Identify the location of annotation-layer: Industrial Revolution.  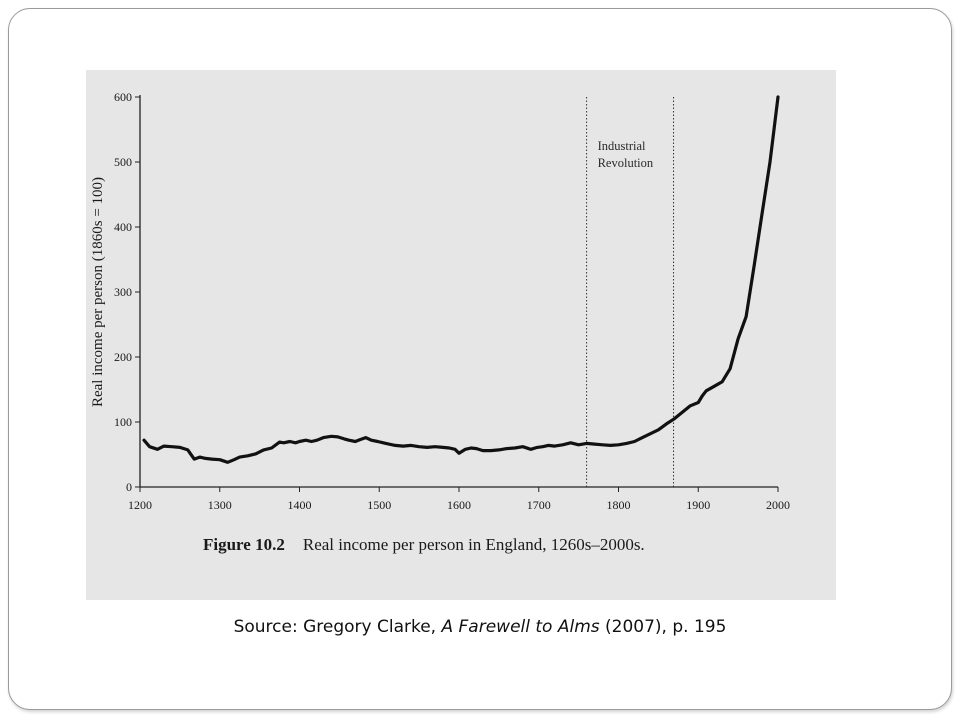
(630, 292).